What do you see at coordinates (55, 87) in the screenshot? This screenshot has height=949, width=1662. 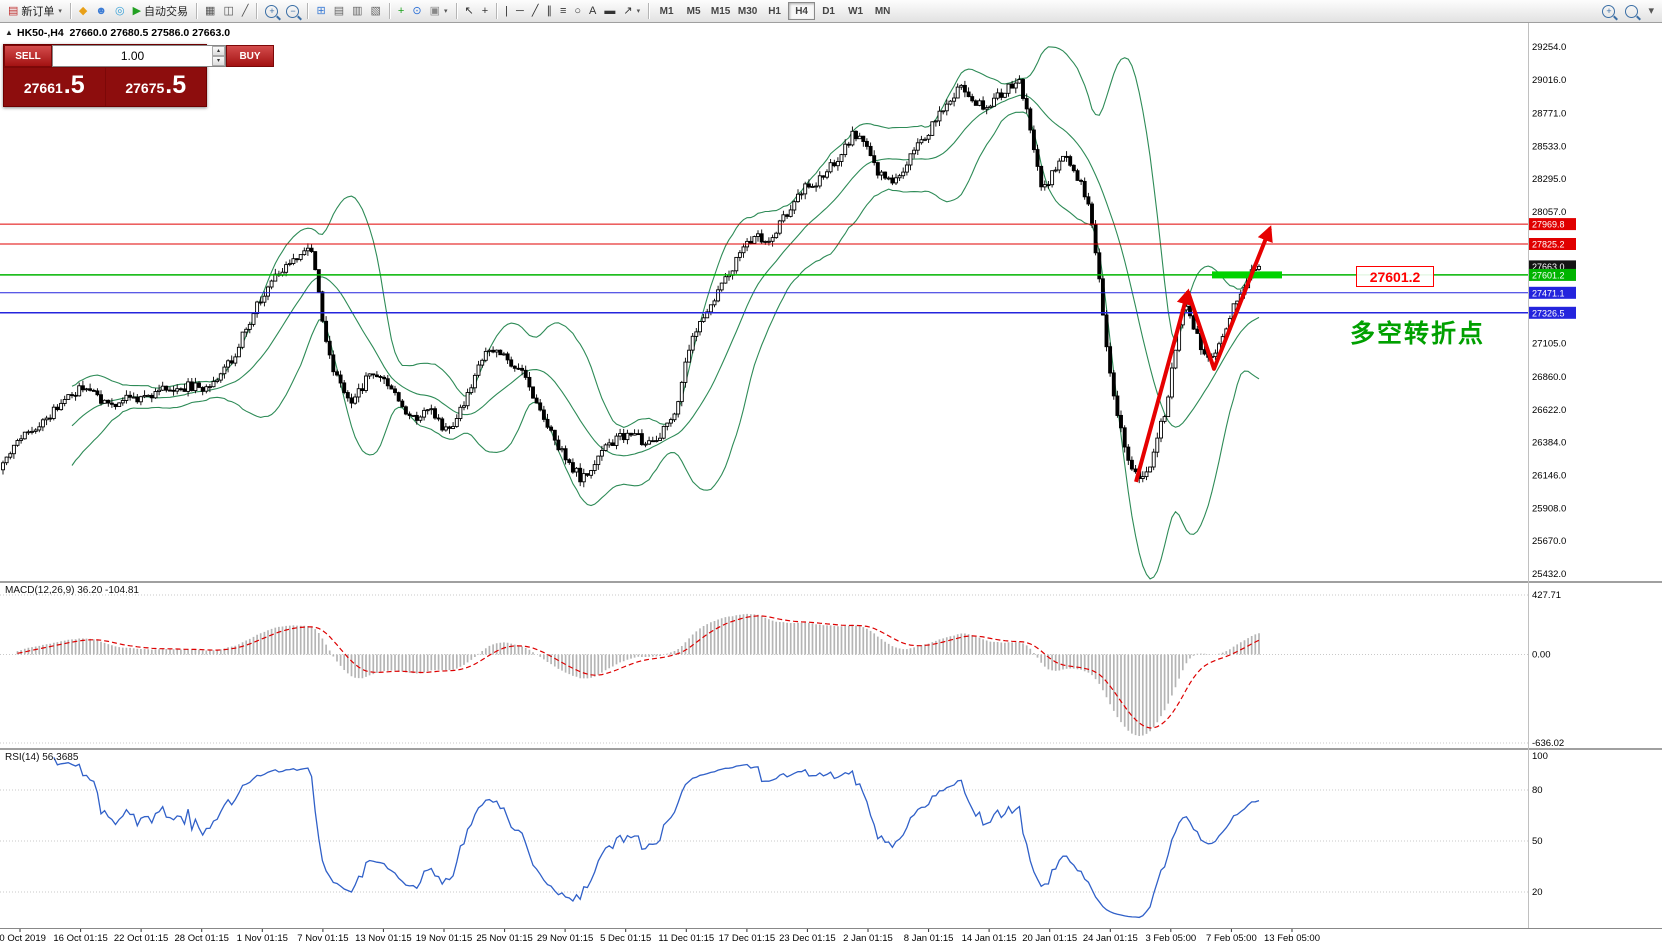 I see `sell-price: 27661.5` at bounding box center [55, 87].